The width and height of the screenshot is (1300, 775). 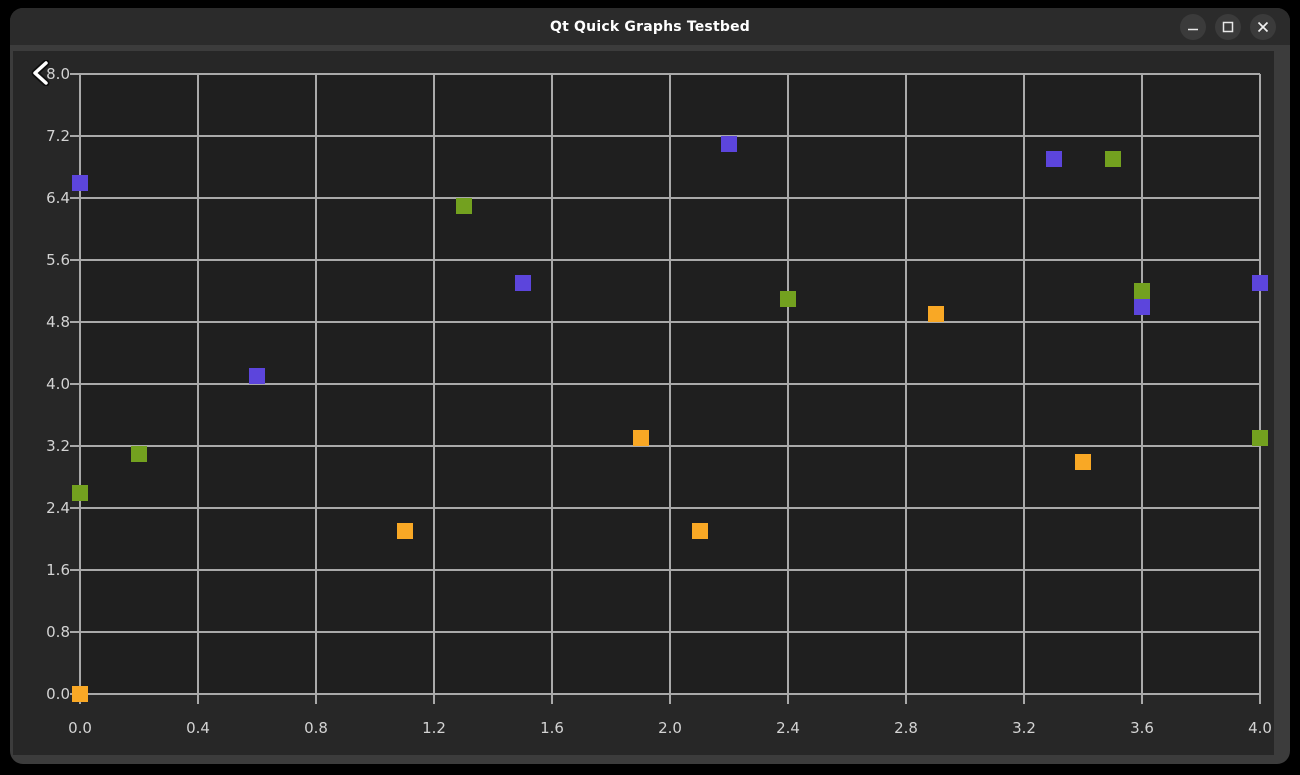 What do you see at coordinates (1260, 728) in the screenshot?
I see `x-tick-label: 4.0` at bounding box center [1260, 728].